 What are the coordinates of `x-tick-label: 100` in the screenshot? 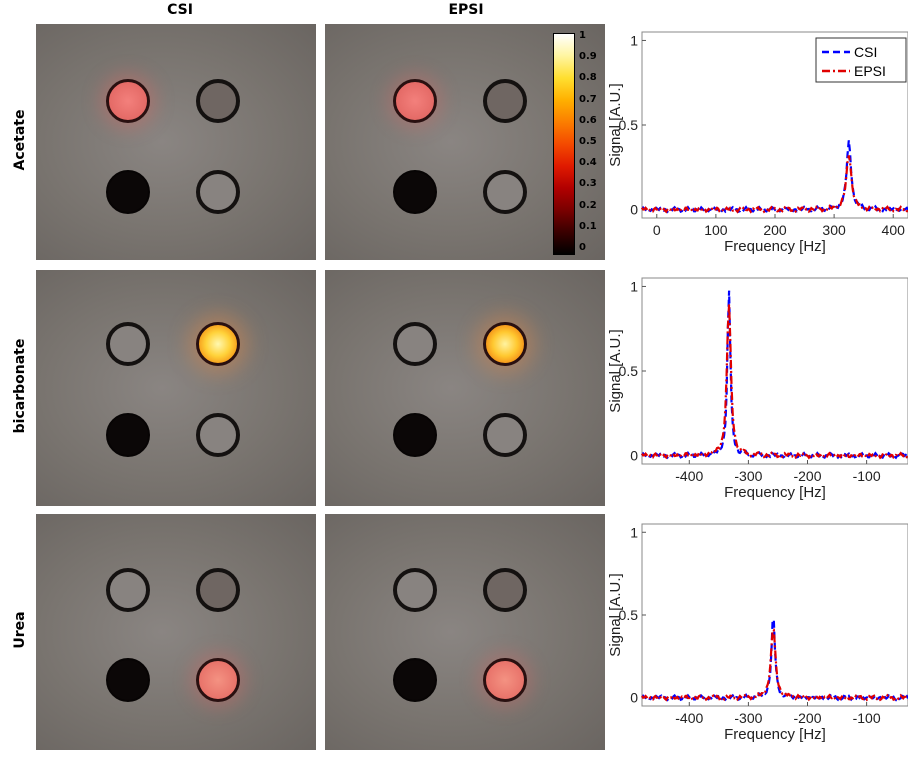 It's located at (716, 230).